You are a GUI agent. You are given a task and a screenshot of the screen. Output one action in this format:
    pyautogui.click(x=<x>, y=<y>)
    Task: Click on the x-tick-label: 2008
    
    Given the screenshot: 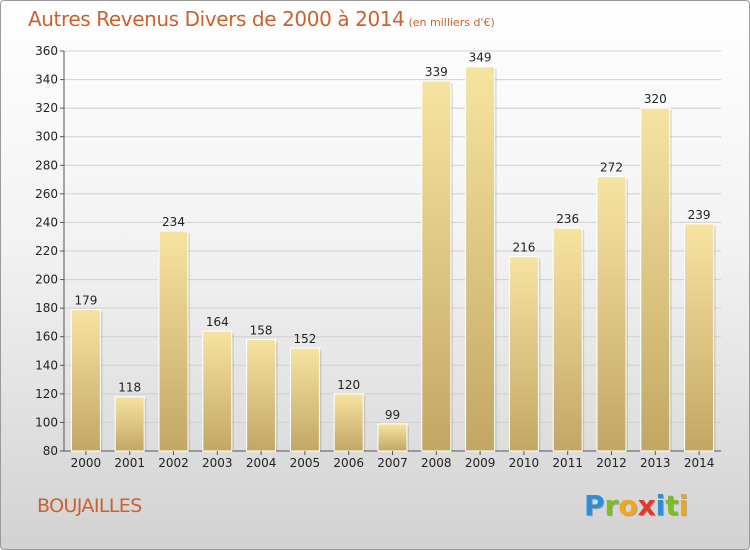 What is the action you would take?
    pyautogui.click(x=436, y=463)
    